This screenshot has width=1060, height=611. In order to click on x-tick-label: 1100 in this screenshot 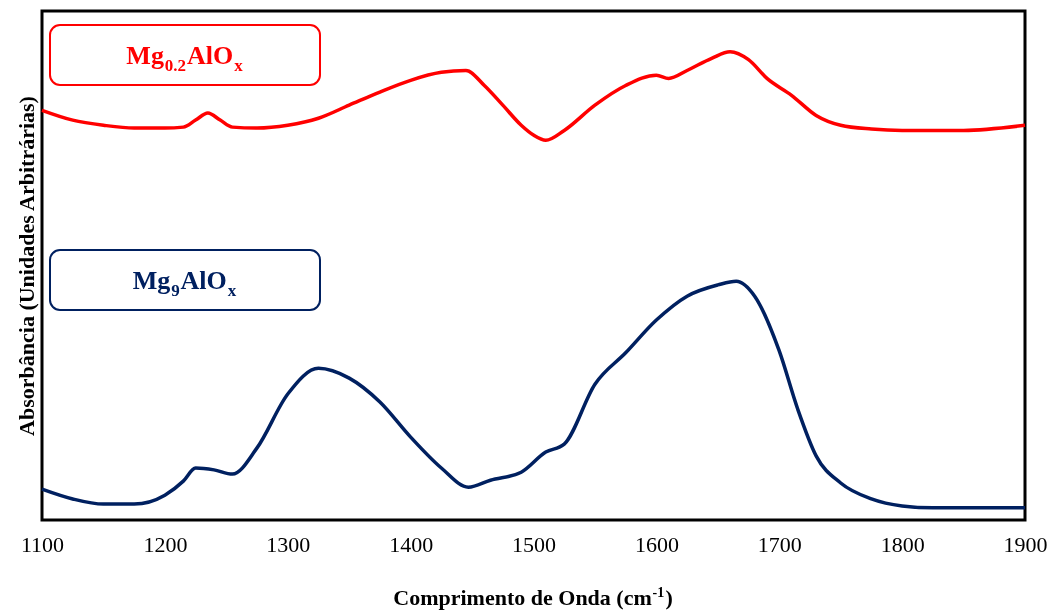, I will do `click(42, 544)`.